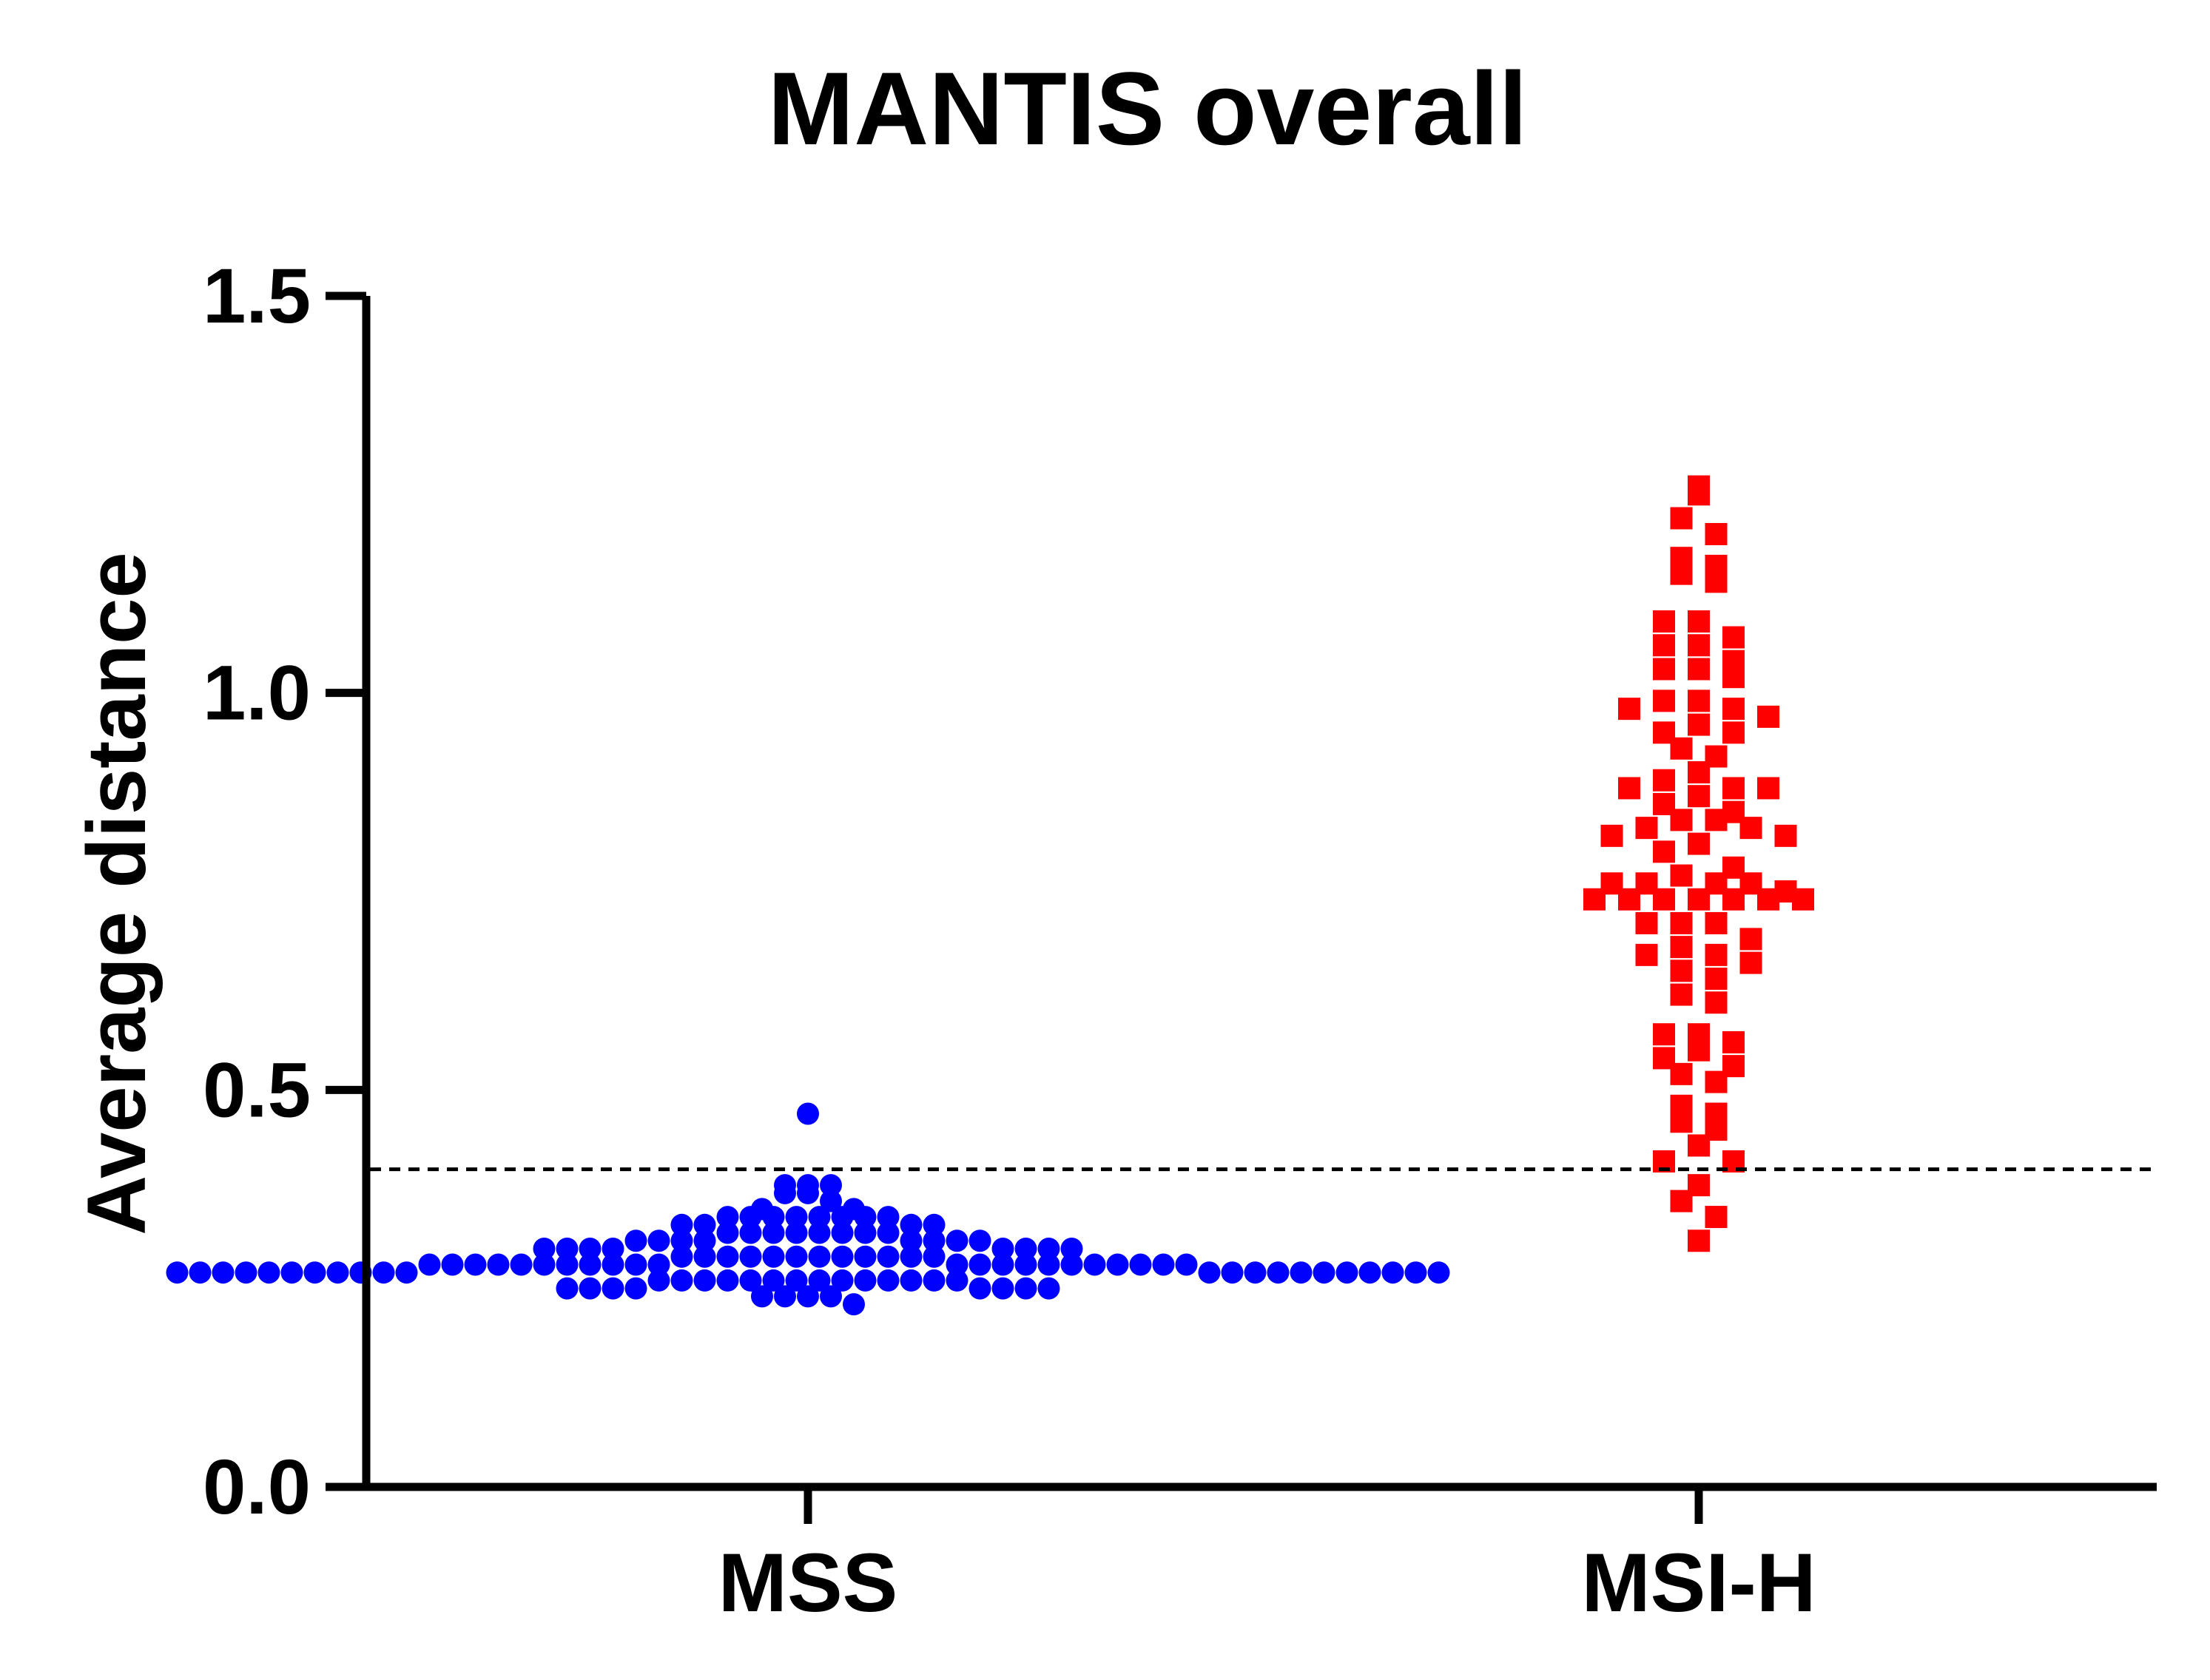 This screenshot has height=1680, width=2210. What do you see at coordinates (116, 894) in the screenshot?
I see `y-axis-label: Average distance` at bounding box center [116, 894].